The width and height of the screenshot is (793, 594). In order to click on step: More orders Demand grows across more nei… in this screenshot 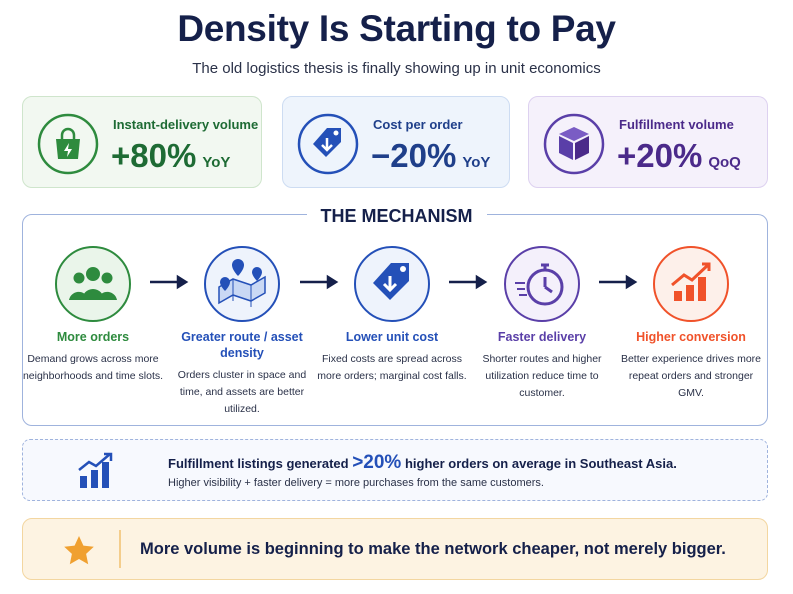, I will do `click(93, 315)`.